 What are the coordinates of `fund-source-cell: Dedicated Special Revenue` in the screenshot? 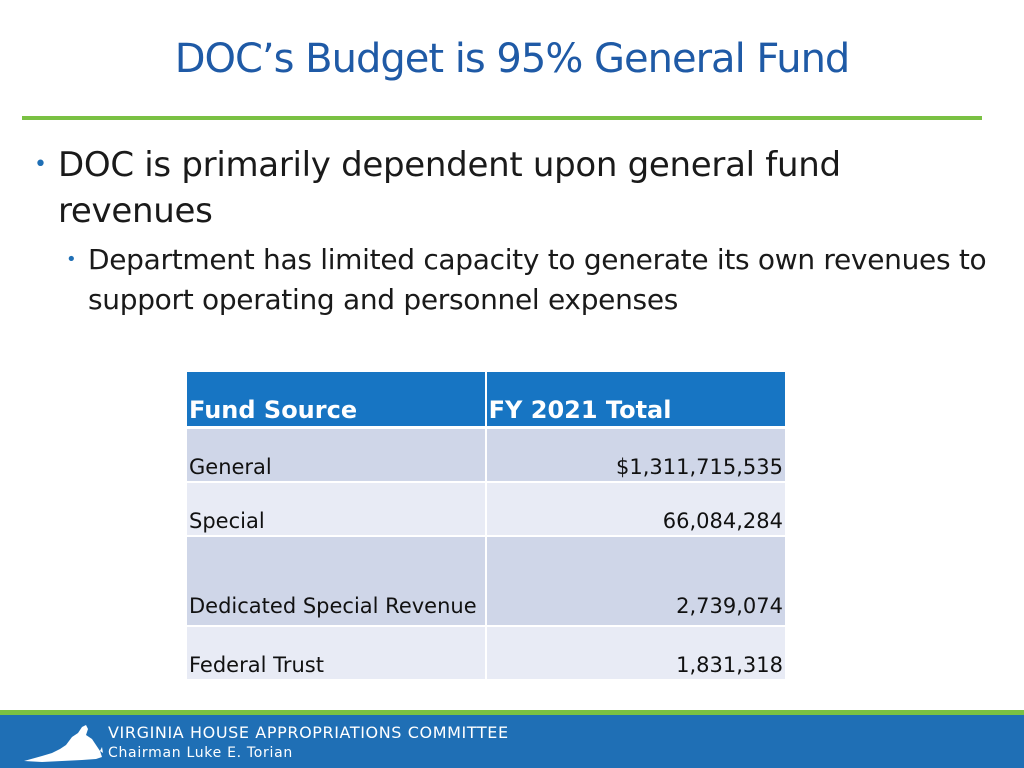 It's located at (337, 582).